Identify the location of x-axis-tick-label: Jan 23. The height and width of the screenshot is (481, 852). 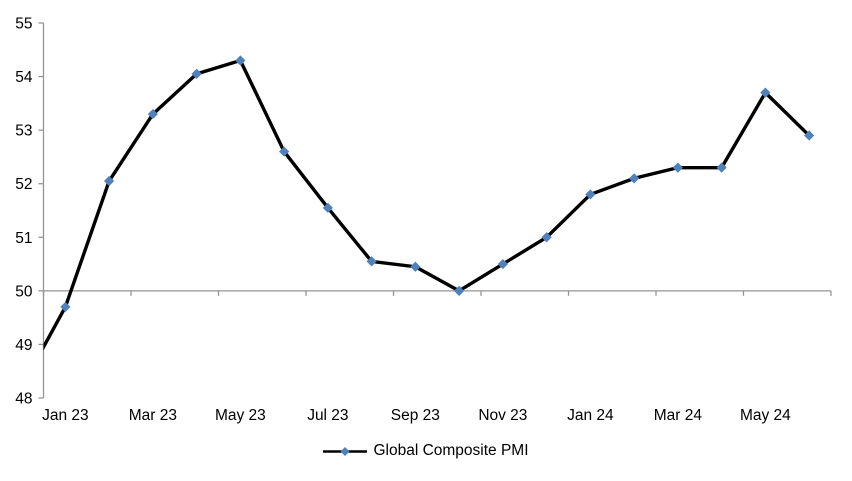
(65, 415).